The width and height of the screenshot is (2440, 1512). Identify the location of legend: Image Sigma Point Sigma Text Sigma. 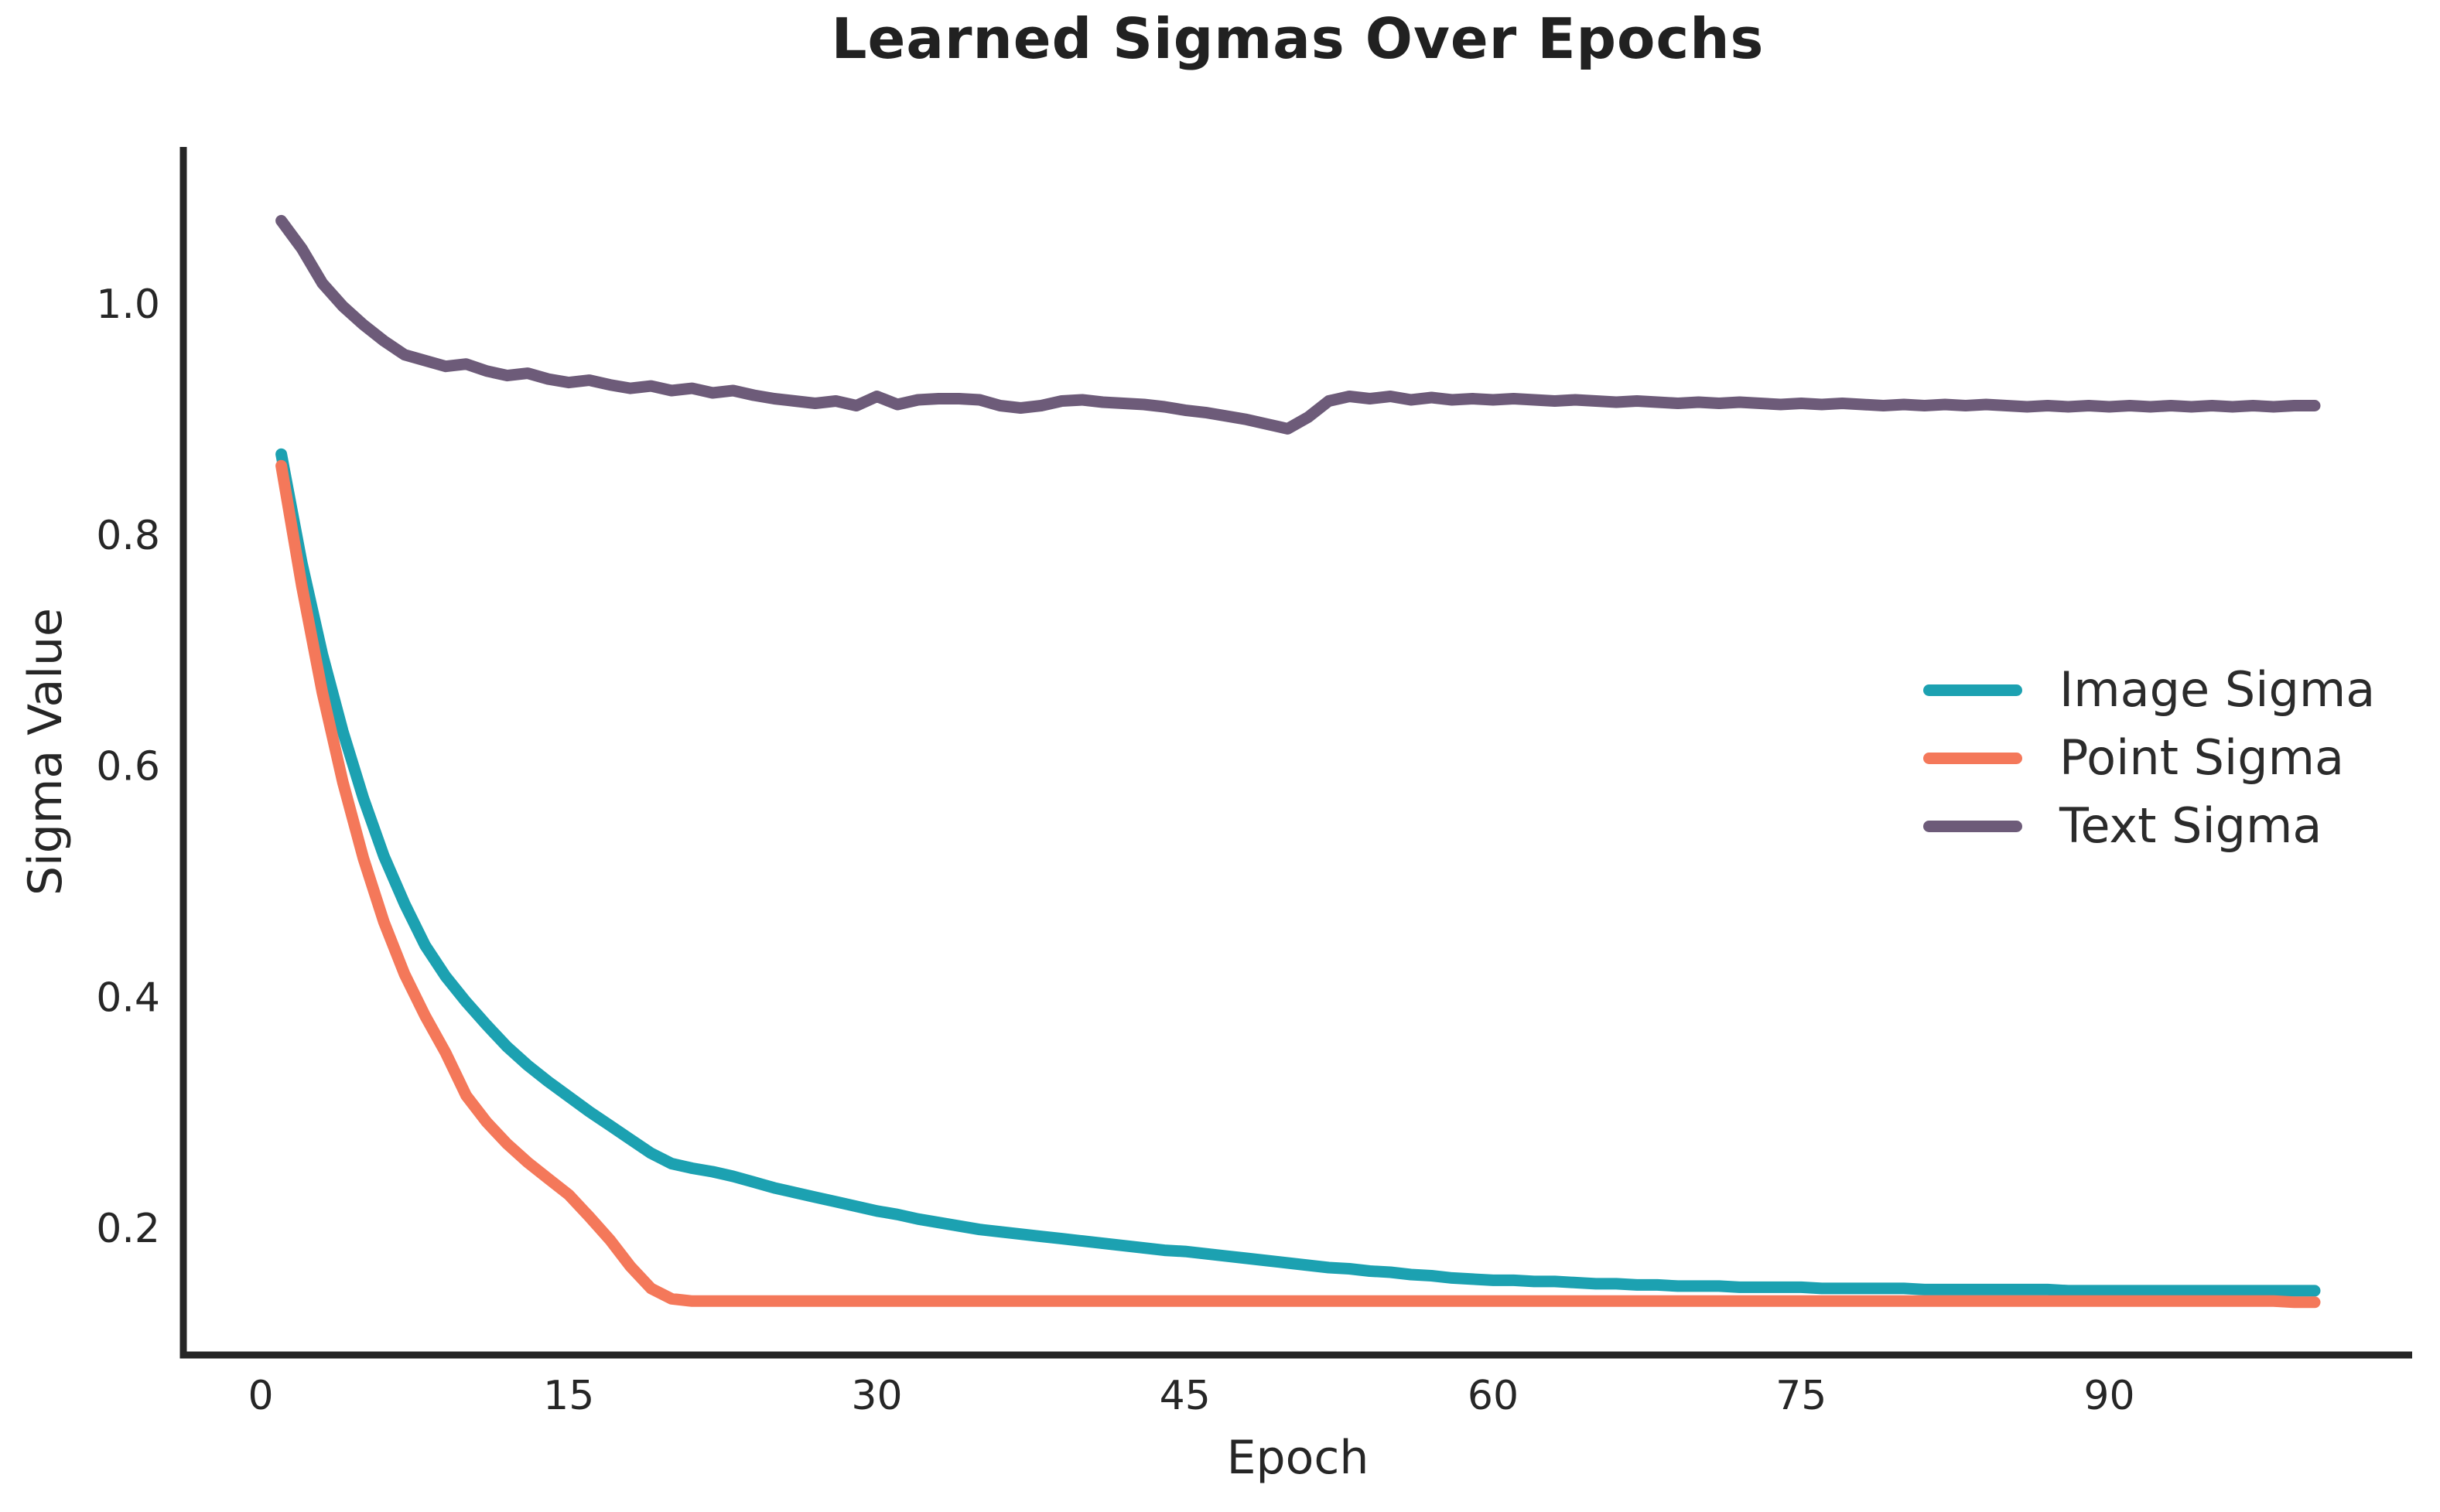
(2149, 758).